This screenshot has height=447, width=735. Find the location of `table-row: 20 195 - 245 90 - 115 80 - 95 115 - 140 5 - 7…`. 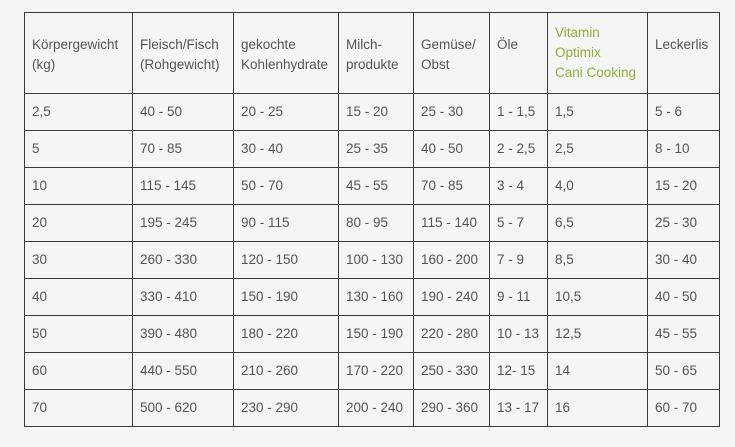

table-row: 20 195 - 245 90 - 115 80 - 95 115 - 140 5 - 7… is located at coordinates (372, 223).